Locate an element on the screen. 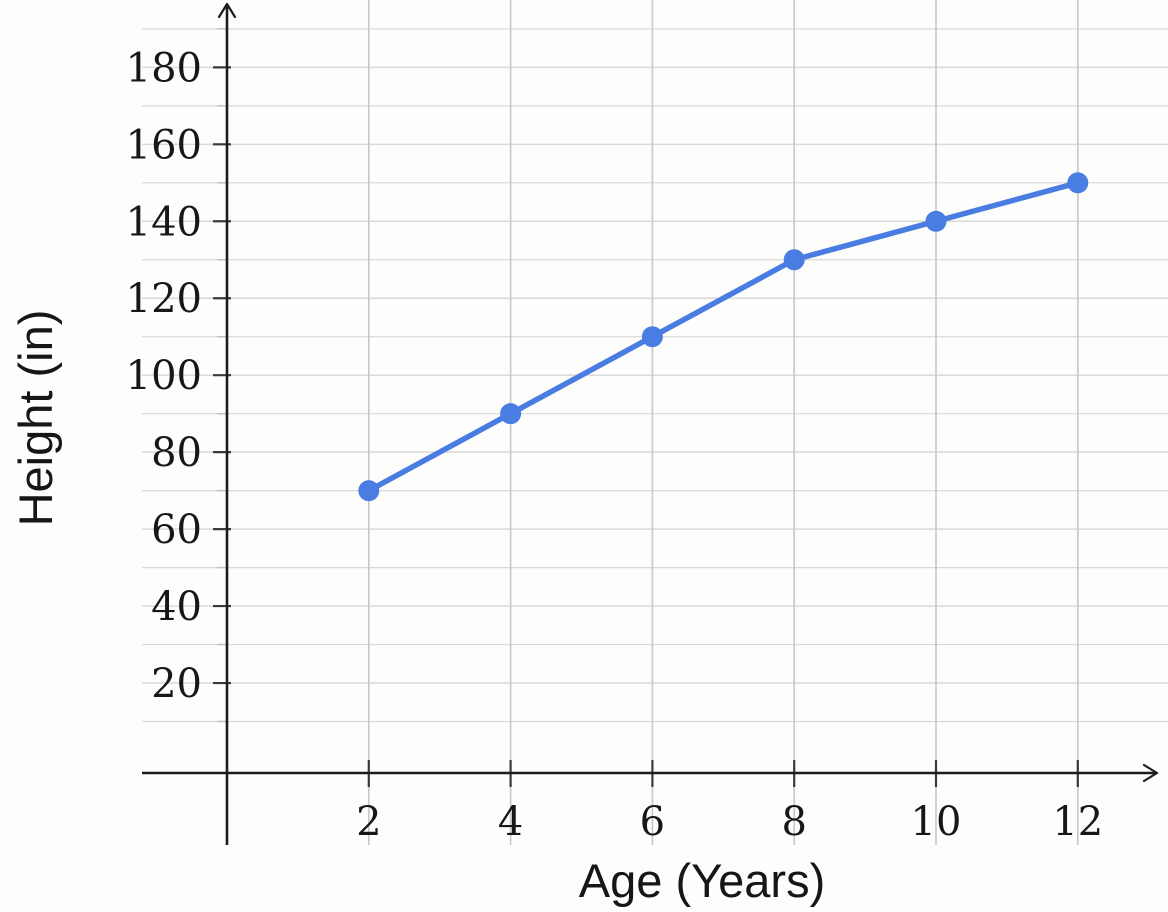 This screenshot has height=912, width=1168. y-tick-label: 120 is located at coordinates (164, 299).